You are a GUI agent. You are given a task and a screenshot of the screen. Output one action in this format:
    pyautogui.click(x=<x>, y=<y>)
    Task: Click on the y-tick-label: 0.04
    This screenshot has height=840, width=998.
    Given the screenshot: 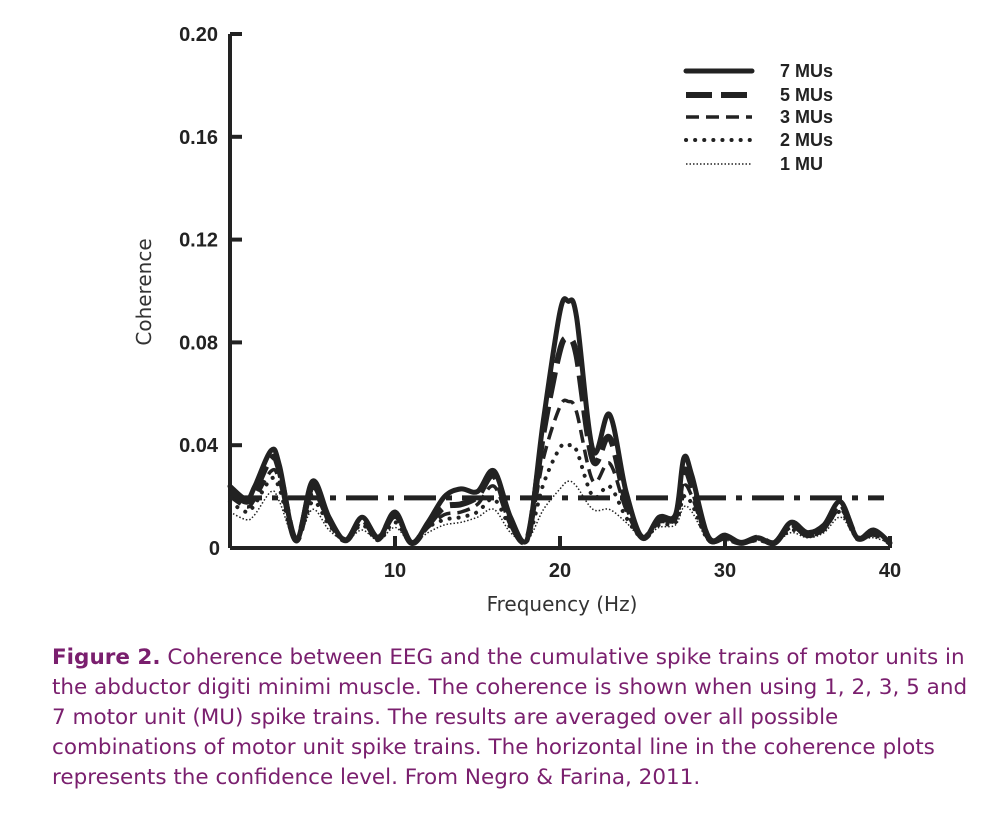 What is the action you would take?
    pyautogui.click(x=199, y=446)
    